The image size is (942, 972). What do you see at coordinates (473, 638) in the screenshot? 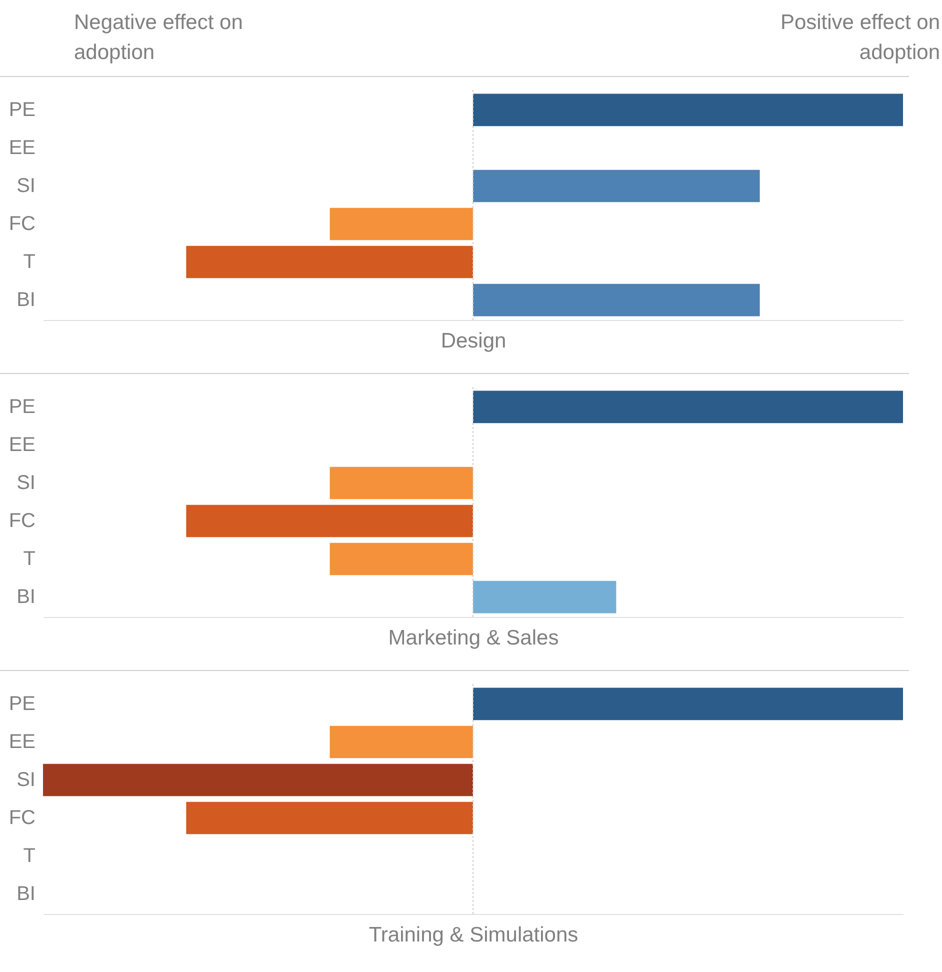
I see `x-axis-title: Marketing & Sales` at bounding box center [473, 638].